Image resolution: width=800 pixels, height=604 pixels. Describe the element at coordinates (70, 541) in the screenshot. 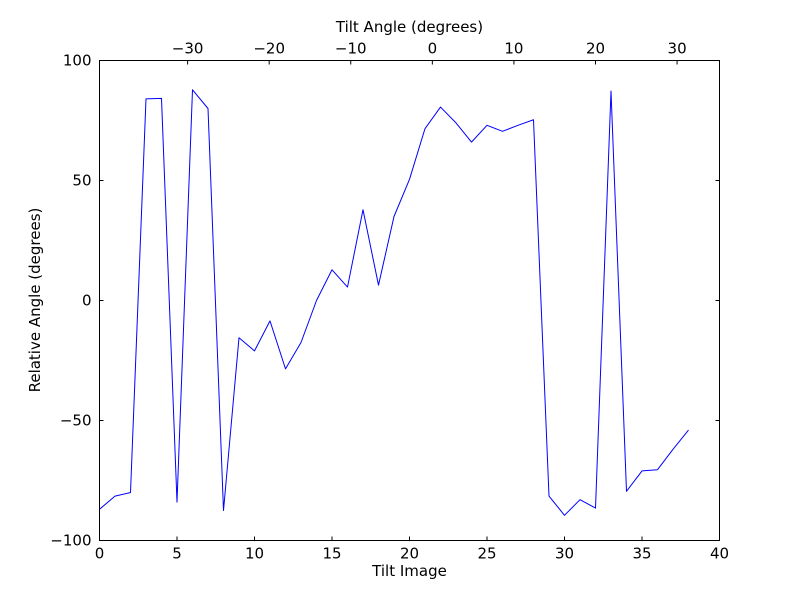

I see `y-tick-label: −100` at that location.